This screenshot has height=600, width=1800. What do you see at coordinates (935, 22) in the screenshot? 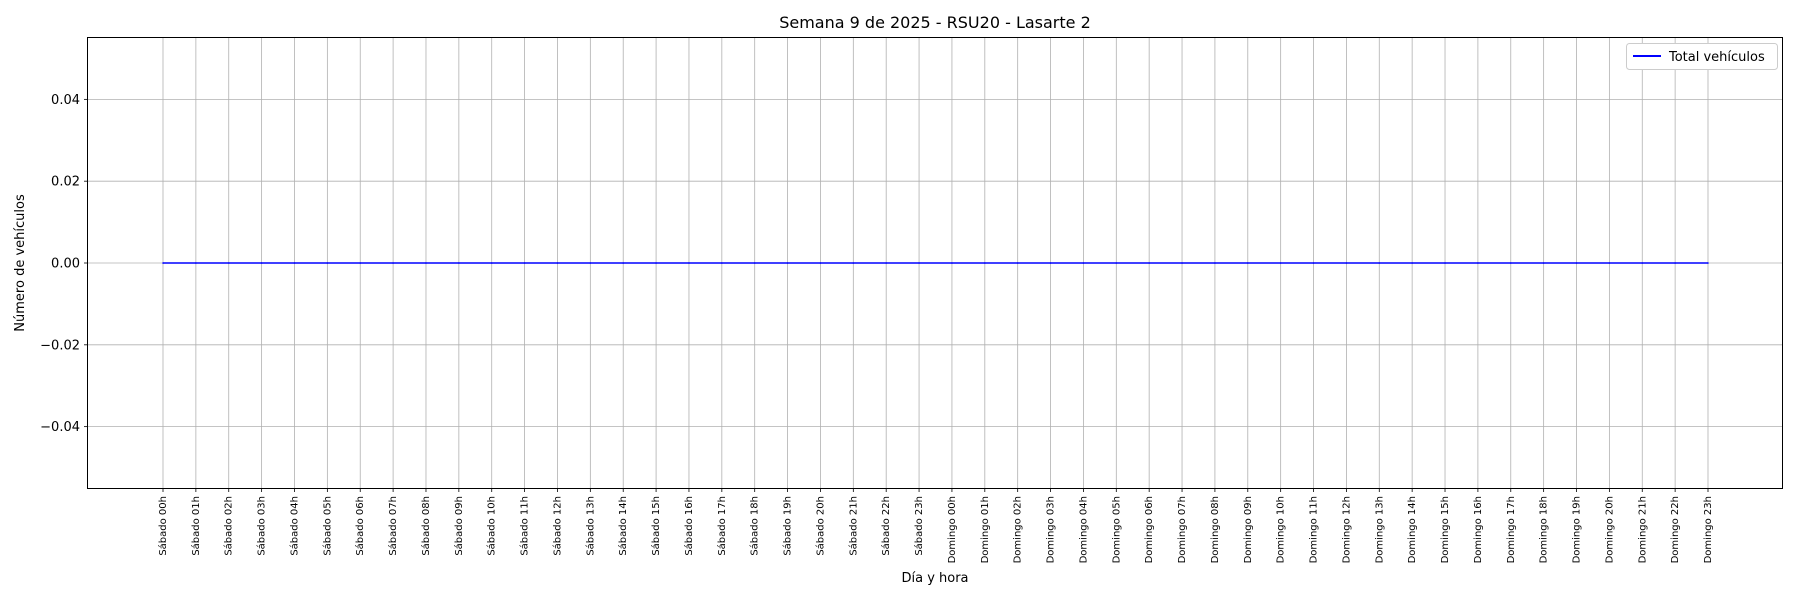
I see `chart-title: Semana 9 de 2025 - RSU20 - Lasarte 2` at bounding box center [935, 22].